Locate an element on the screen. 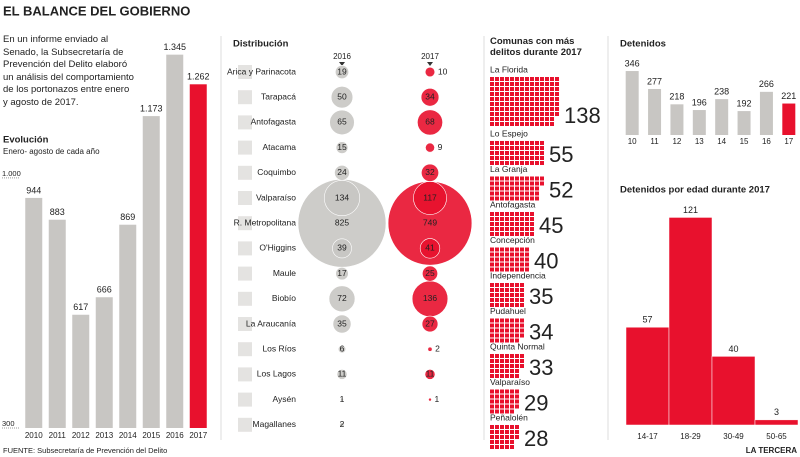 This screenshot has height=457, width=800. bubble-label: 6 is located at coordinates (342, 348).